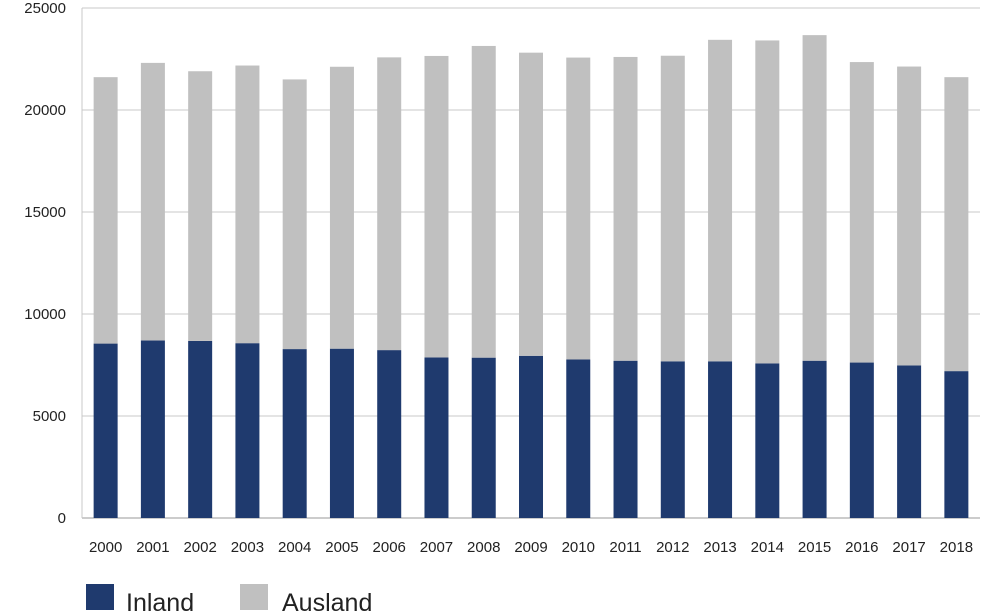 This screenshot has width=986, height=616. I want to click on x-tick-label: 2005, so click(341, 547).